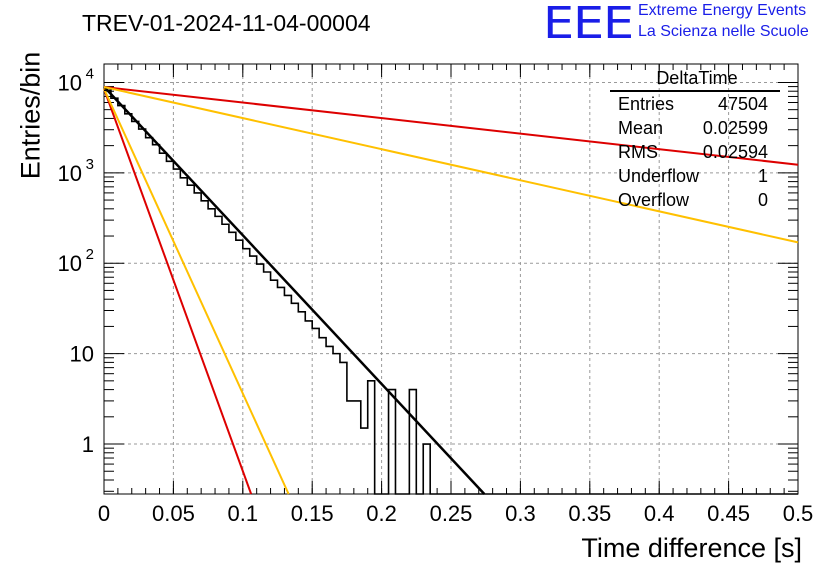  Describe the element at coordinates (762, 176) in the screenshot. I see `stats-value: 1` at that location.